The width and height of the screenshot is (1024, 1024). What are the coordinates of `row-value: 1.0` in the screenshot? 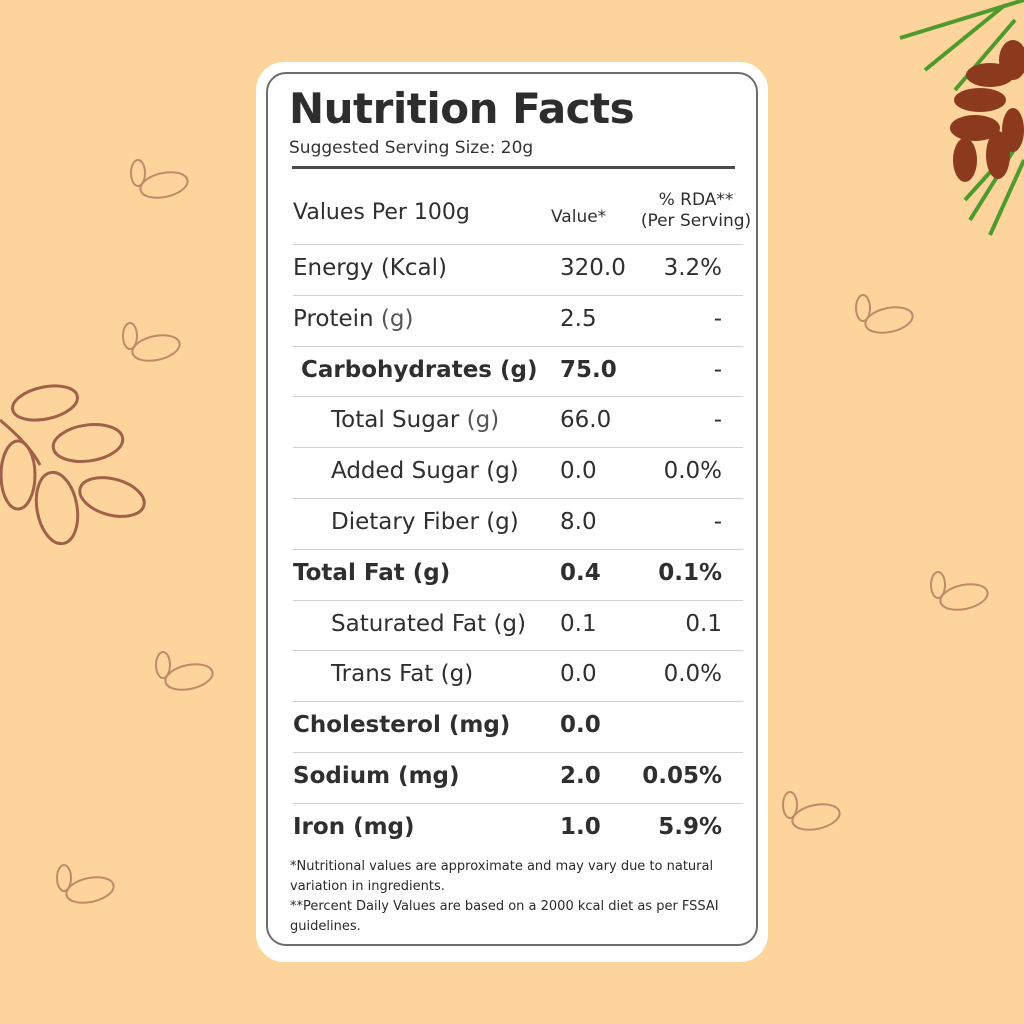 It's located at (580, 826).